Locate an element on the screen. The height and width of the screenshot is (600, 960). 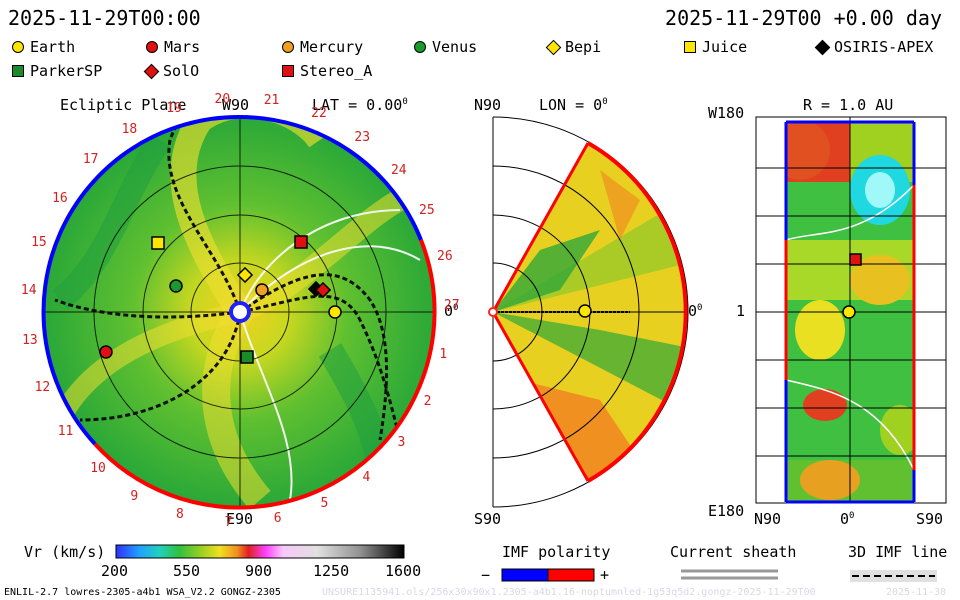
meridional-plot is located at coordinates (588, 312).